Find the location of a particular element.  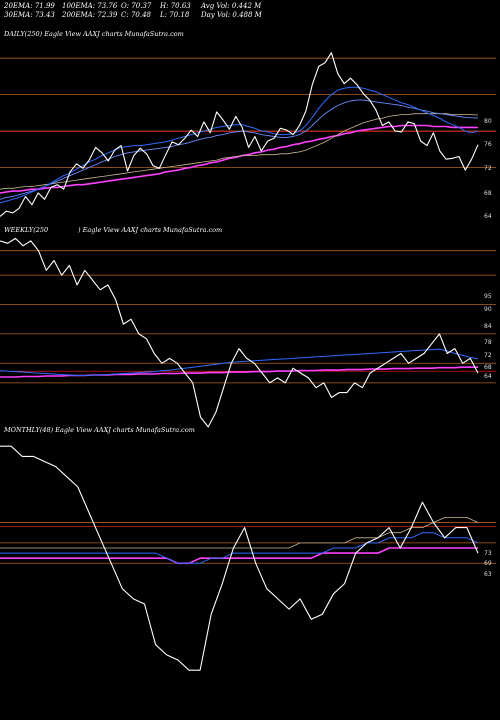

weekly-panel-label-2: ) Eagle View AAXJ charts MunafaSutra.com is located at coordinates (150, 230).